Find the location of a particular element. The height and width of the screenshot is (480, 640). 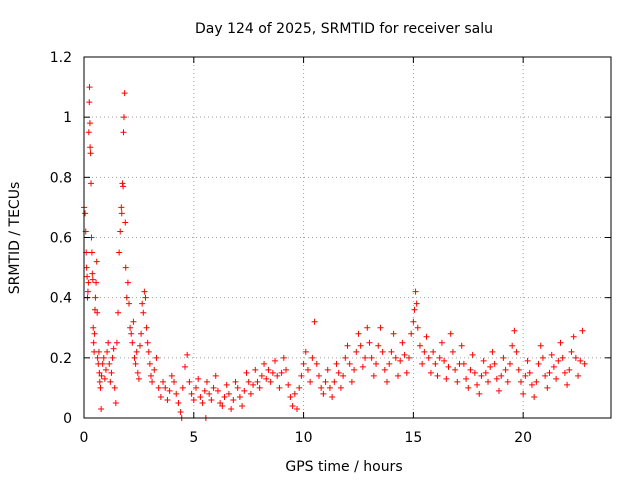

y-tick-label: 0.4 is located at coordinates (61, 299).